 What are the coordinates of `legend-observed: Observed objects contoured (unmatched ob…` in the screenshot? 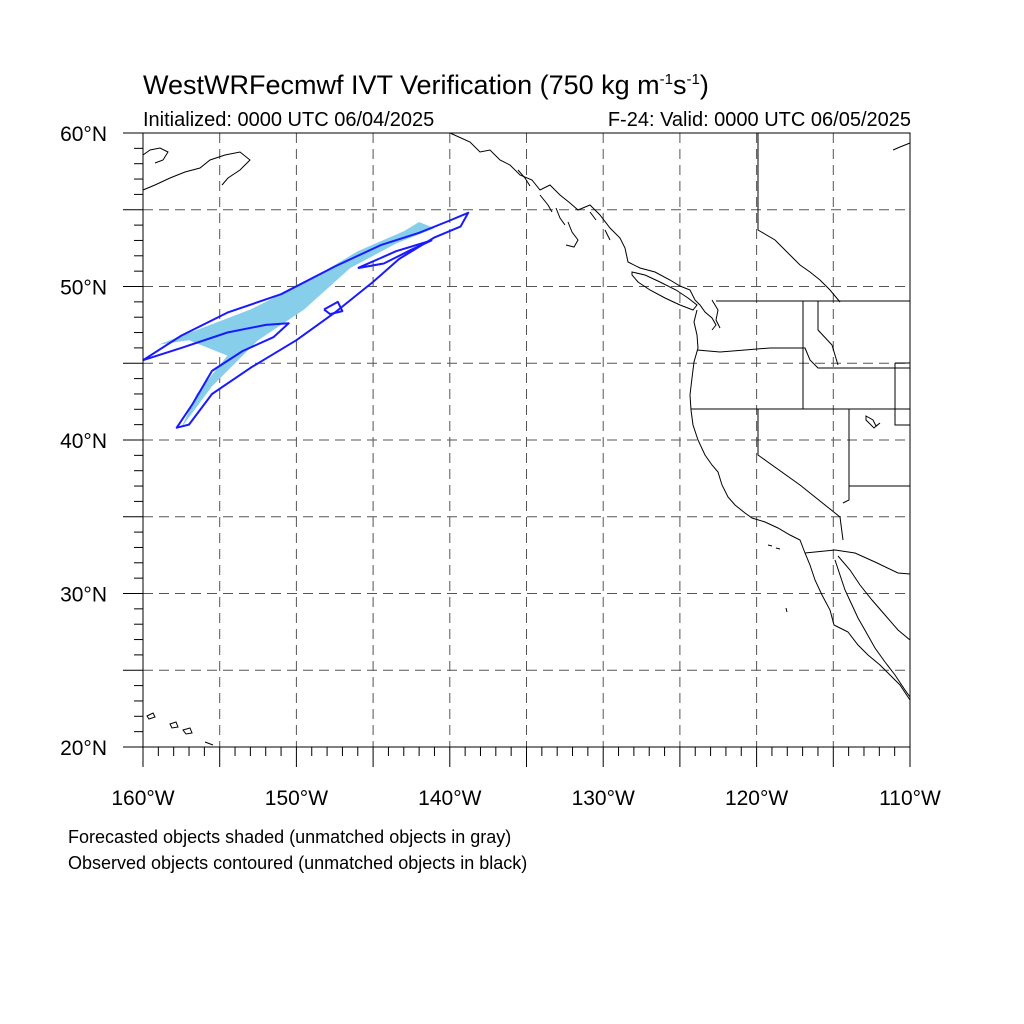 It's located at (298, 863).